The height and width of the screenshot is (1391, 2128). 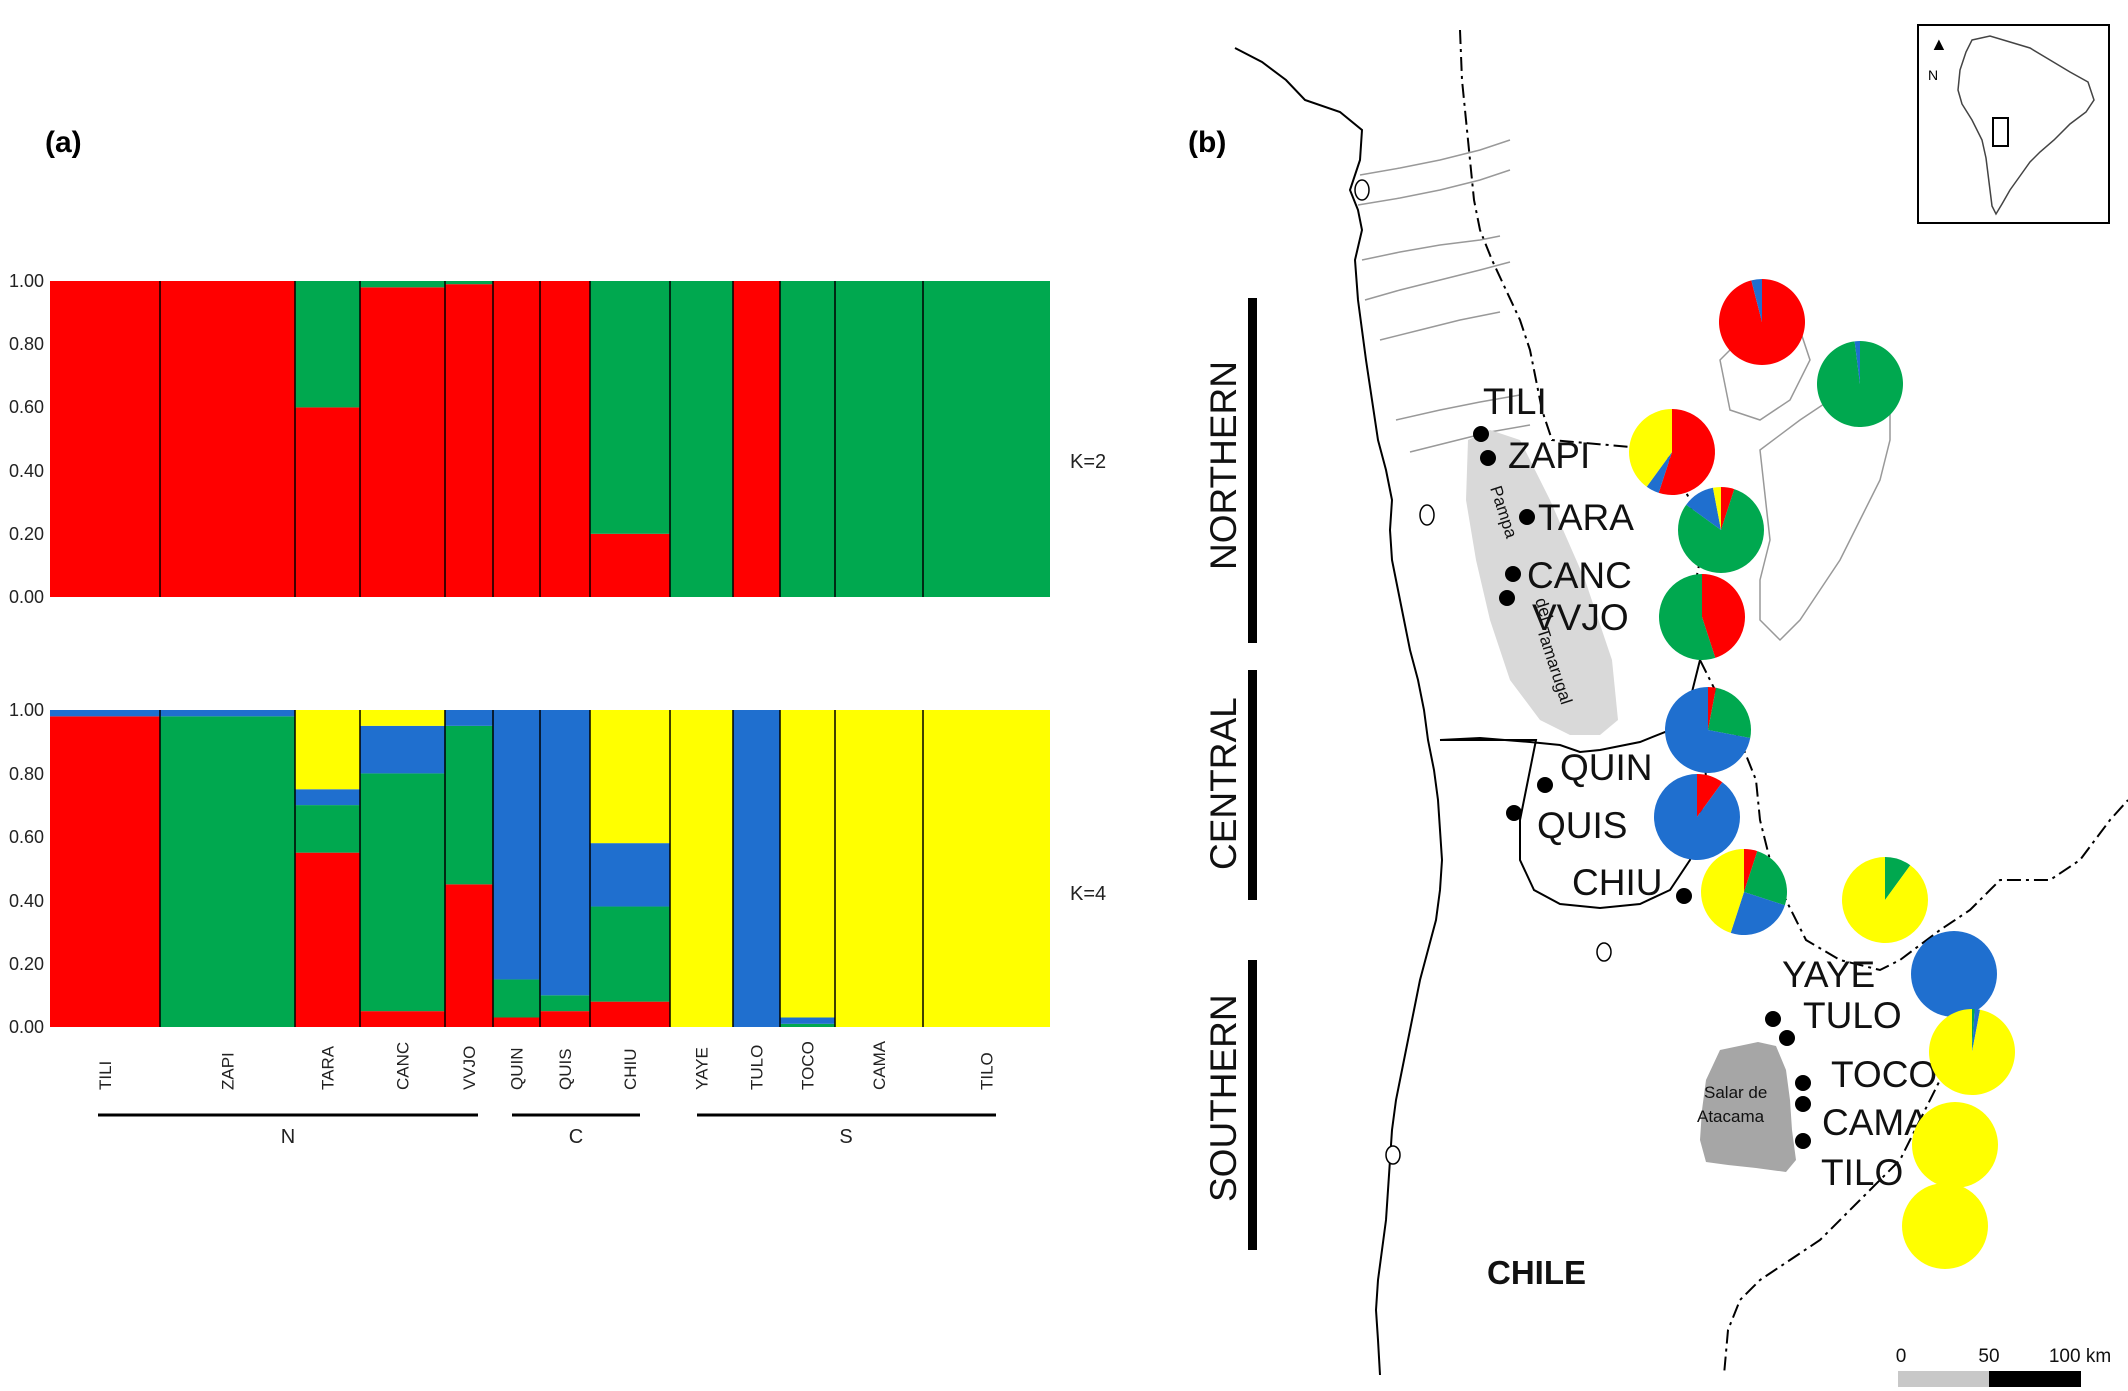 I want to click on population-label-tilo: TILO, so click(x=987, y=1071).